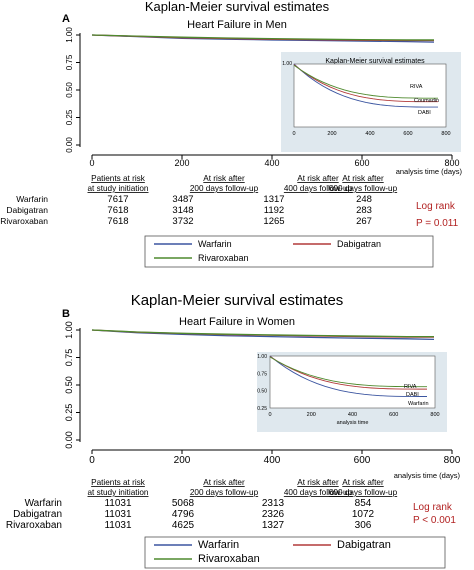  I want to click on risk-row-value: 4625, so click(183, 525).